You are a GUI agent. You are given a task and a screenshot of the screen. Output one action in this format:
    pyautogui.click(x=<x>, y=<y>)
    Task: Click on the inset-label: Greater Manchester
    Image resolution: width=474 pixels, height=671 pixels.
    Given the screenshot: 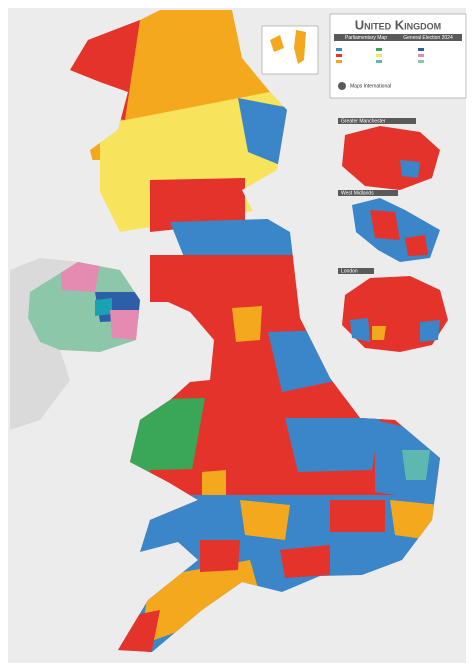 What is the action you would take?
    pyautogui.click(x=363, y=121)
    